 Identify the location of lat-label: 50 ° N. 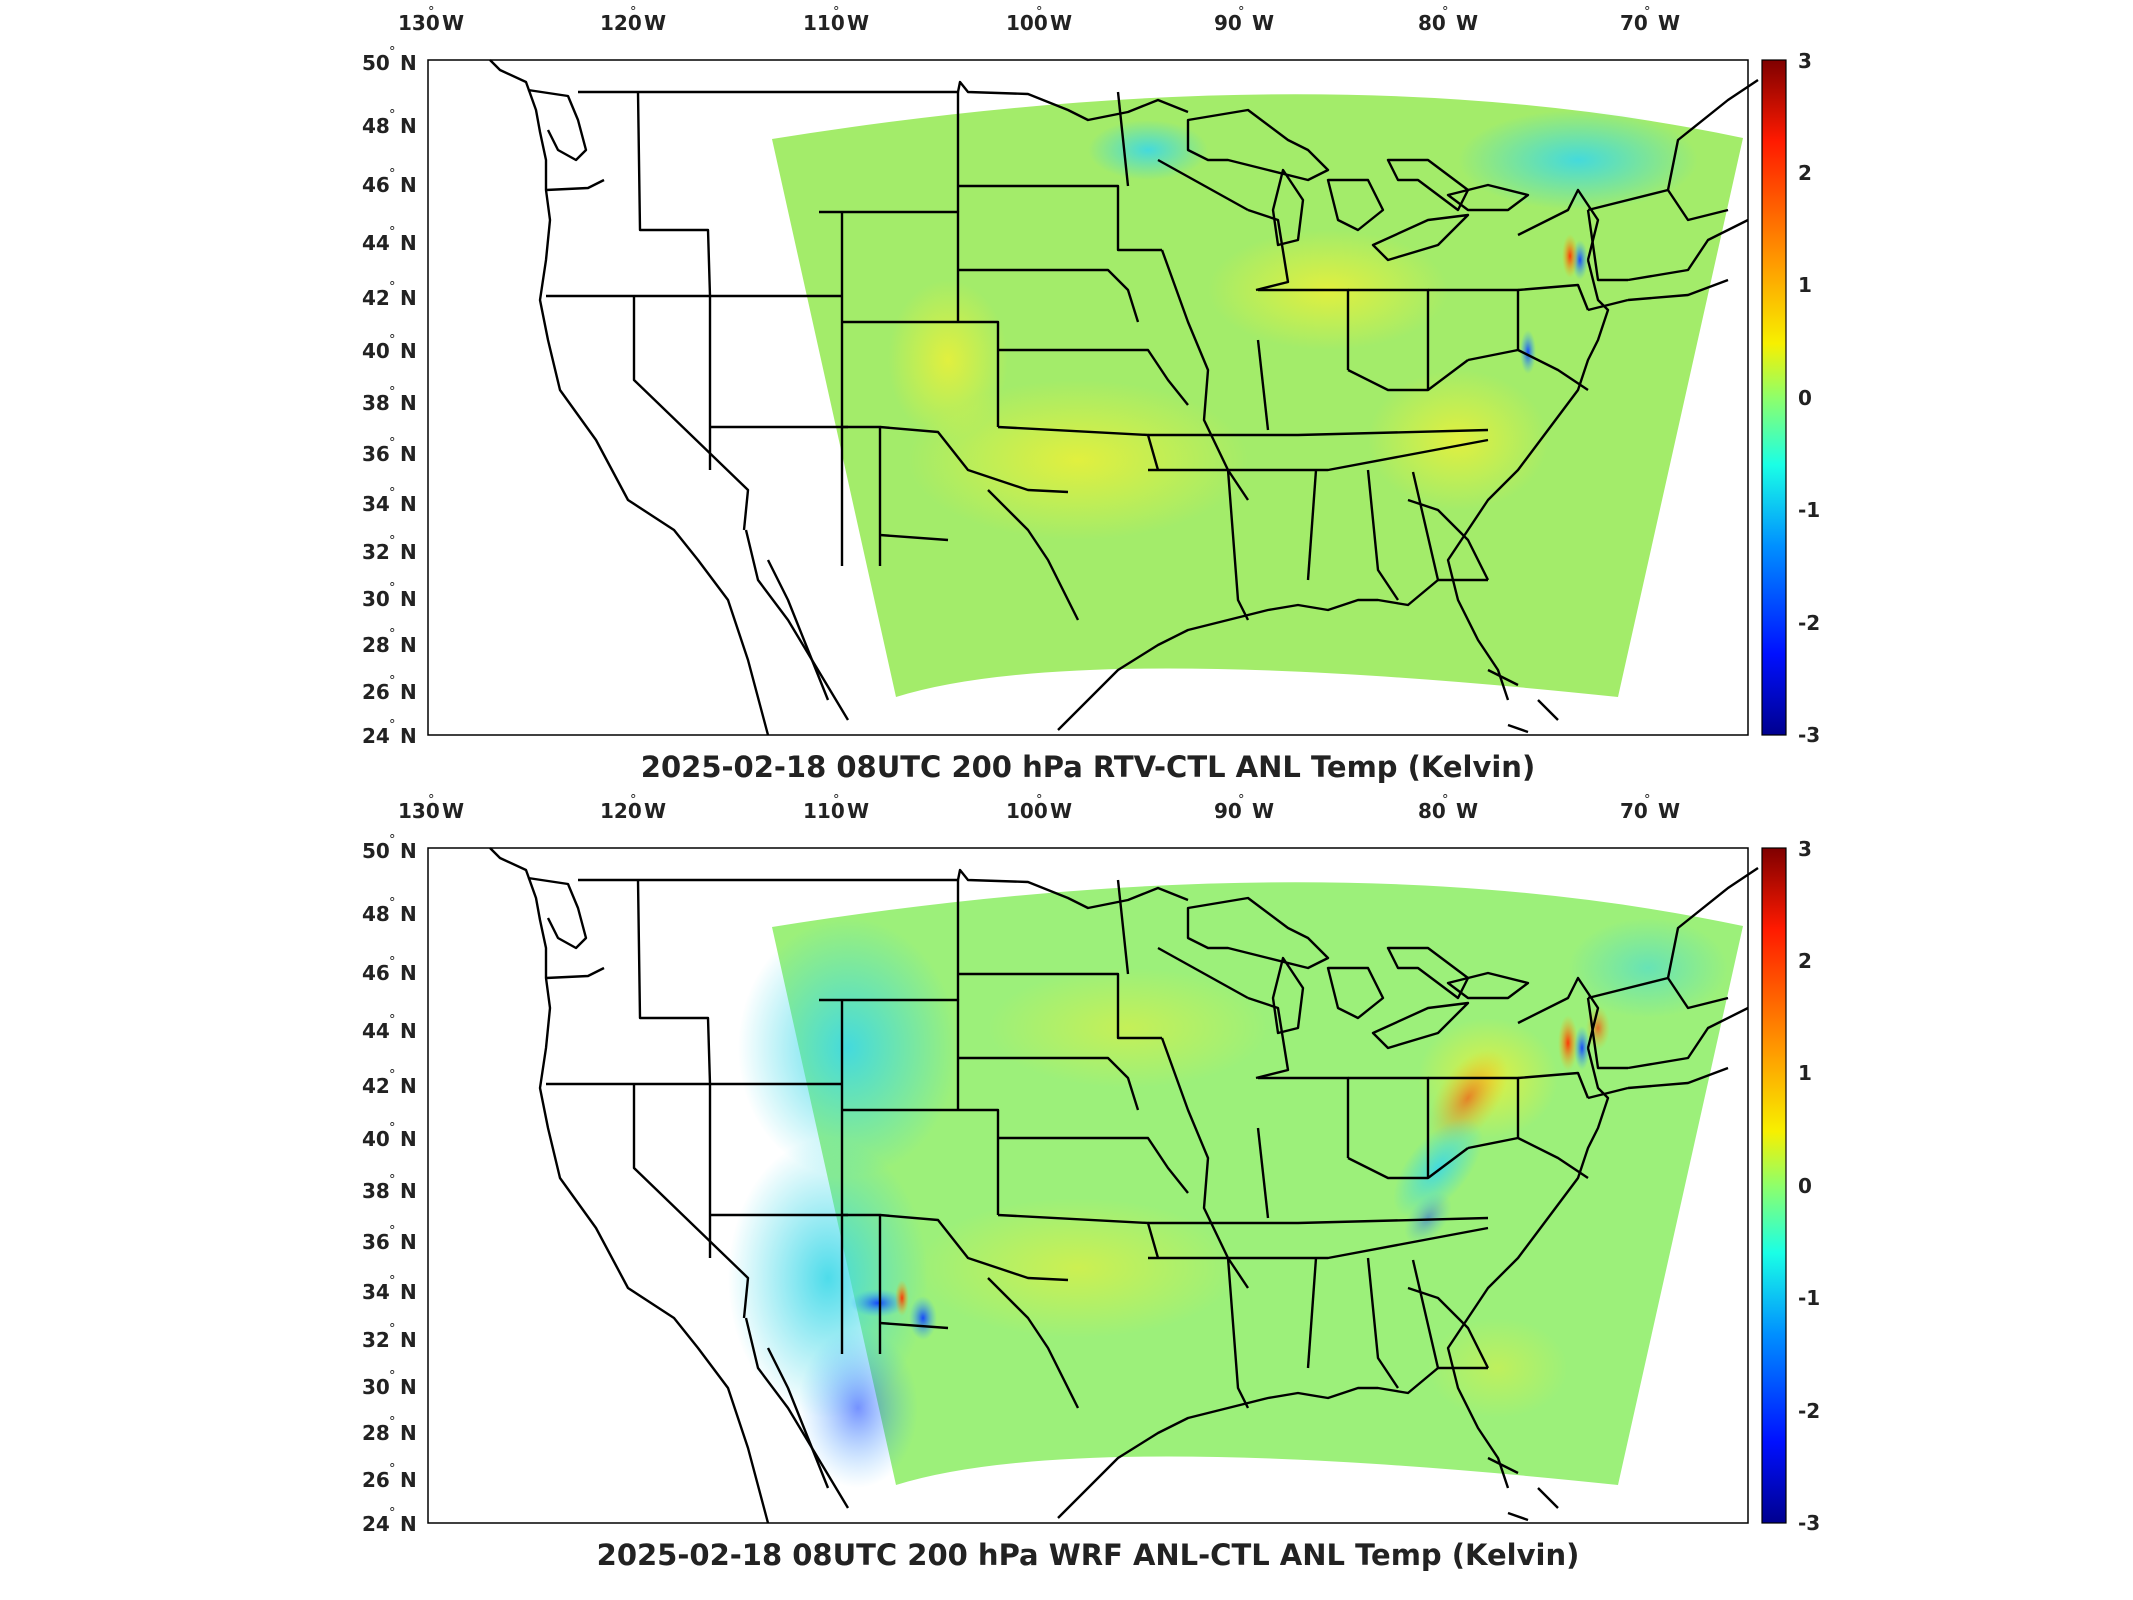
(389, 848).